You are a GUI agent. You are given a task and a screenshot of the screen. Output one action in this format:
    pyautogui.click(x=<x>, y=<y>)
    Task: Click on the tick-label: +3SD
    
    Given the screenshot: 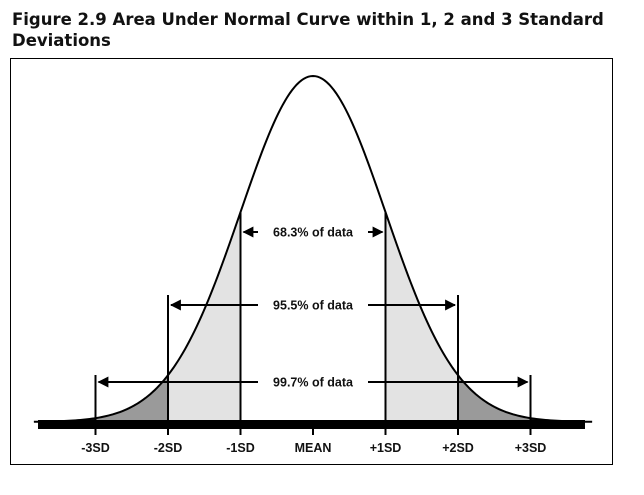 What is the action you would take?
    pyautogui.click(x=531, y=448)
    